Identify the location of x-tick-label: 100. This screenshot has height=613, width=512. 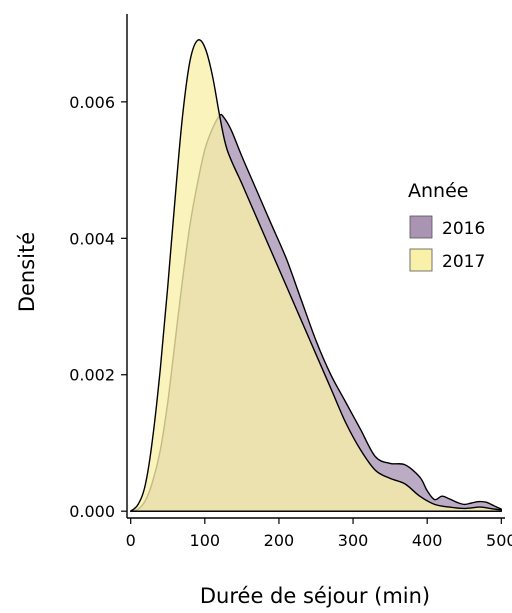
(205, 540).